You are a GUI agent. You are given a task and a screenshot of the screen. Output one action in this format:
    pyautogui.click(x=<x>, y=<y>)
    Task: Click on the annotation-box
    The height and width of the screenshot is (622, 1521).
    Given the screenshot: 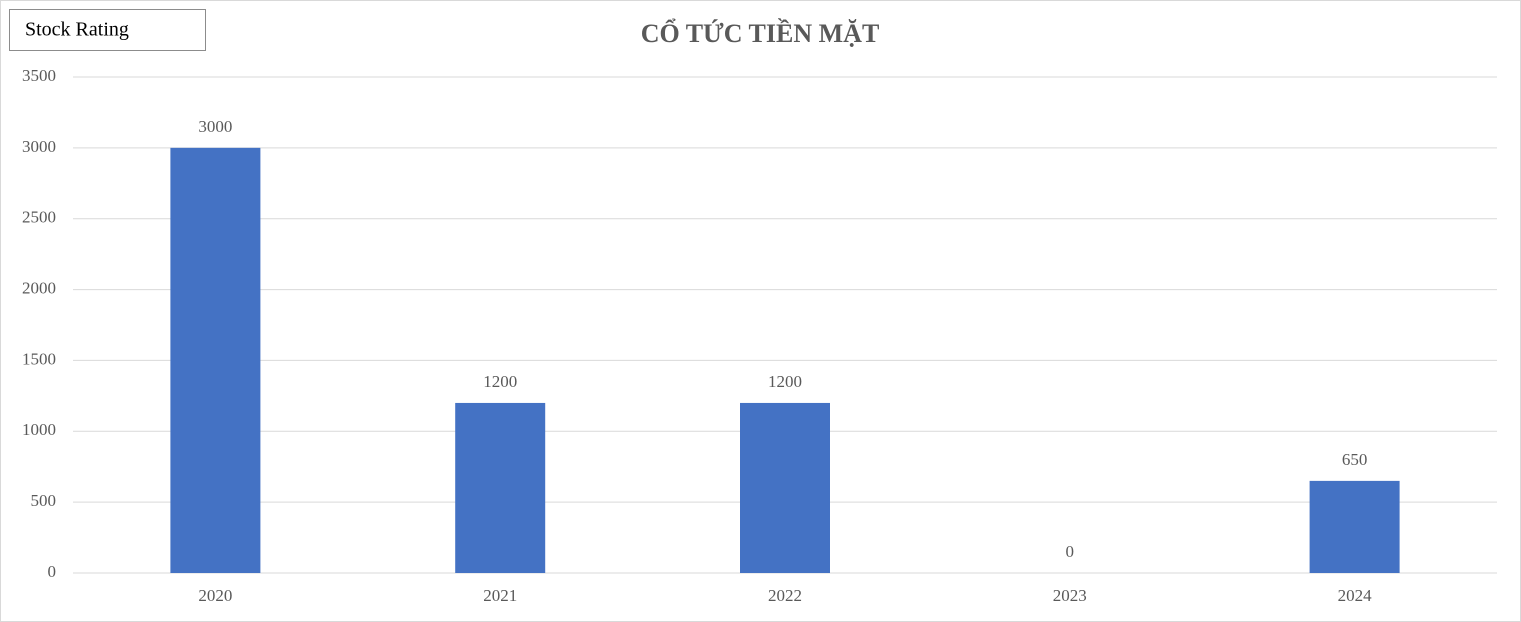 What is the action you would take?
    pyautogui.click(x=107, y=30)
    